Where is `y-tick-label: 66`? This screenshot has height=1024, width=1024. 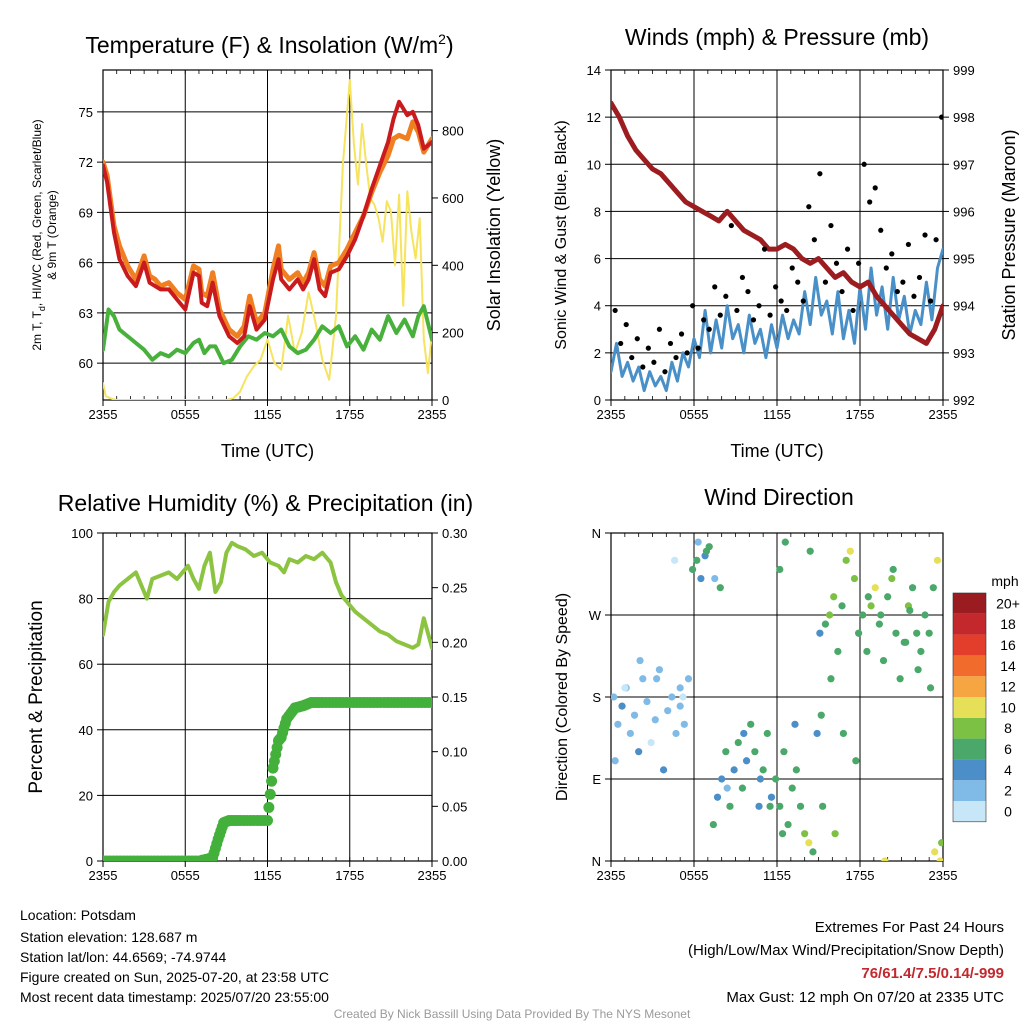 y-tick-label: 66 is located at coordinates (86, 263).